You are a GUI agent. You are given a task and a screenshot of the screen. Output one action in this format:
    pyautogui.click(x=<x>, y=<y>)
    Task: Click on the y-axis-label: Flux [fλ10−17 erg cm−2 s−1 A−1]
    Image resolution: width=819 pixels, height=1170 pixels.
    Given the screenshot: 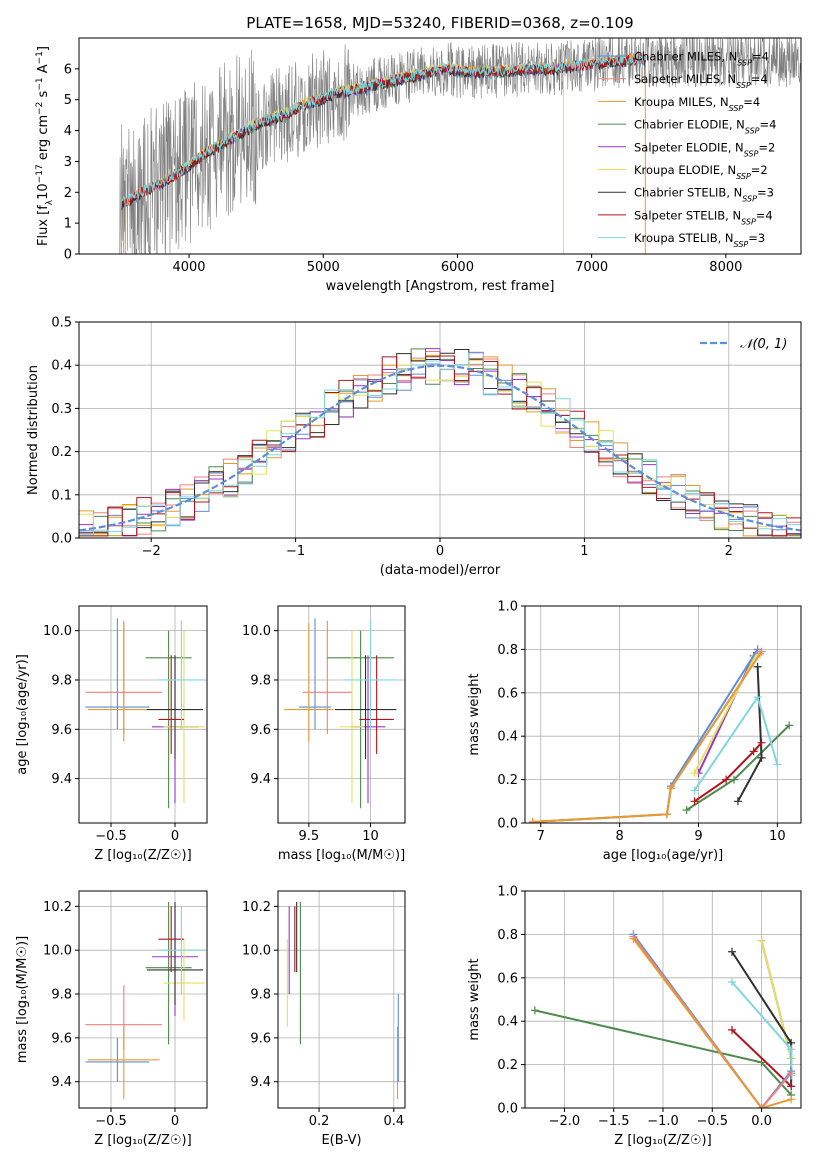 What is the action you would take?
    pyautogui.click(x=45, y=146)
    